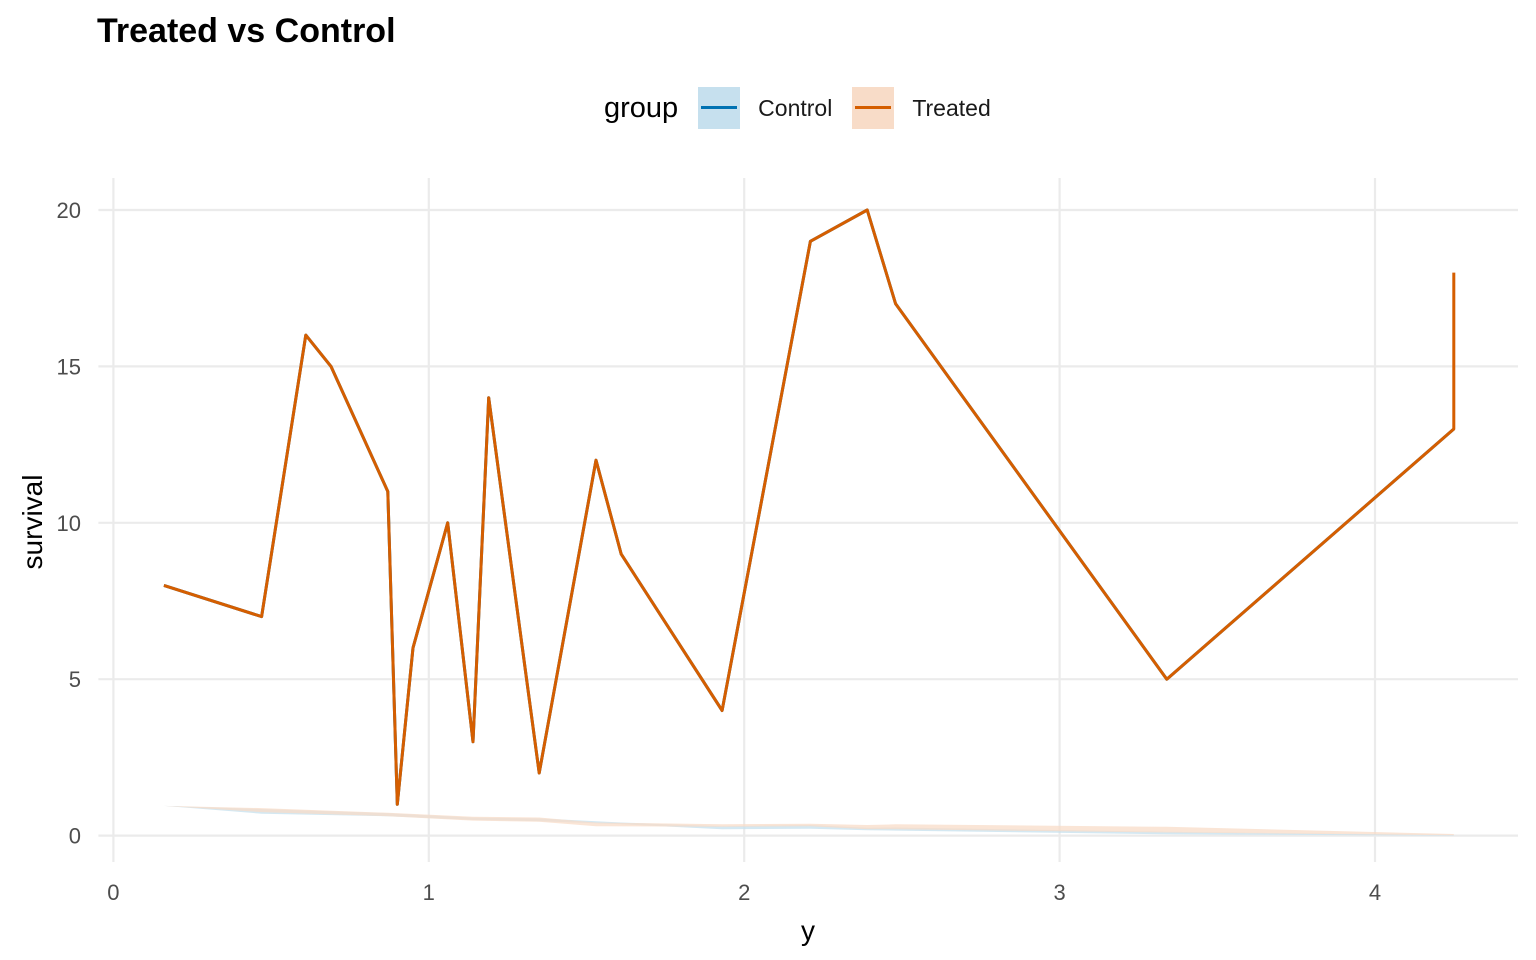 Image resolution: width=1536 pixels, height=960 pixels. Describe the element at coordinates (429, 892) in the screenshot. I see `x-tick-label-1: 1` at that location.